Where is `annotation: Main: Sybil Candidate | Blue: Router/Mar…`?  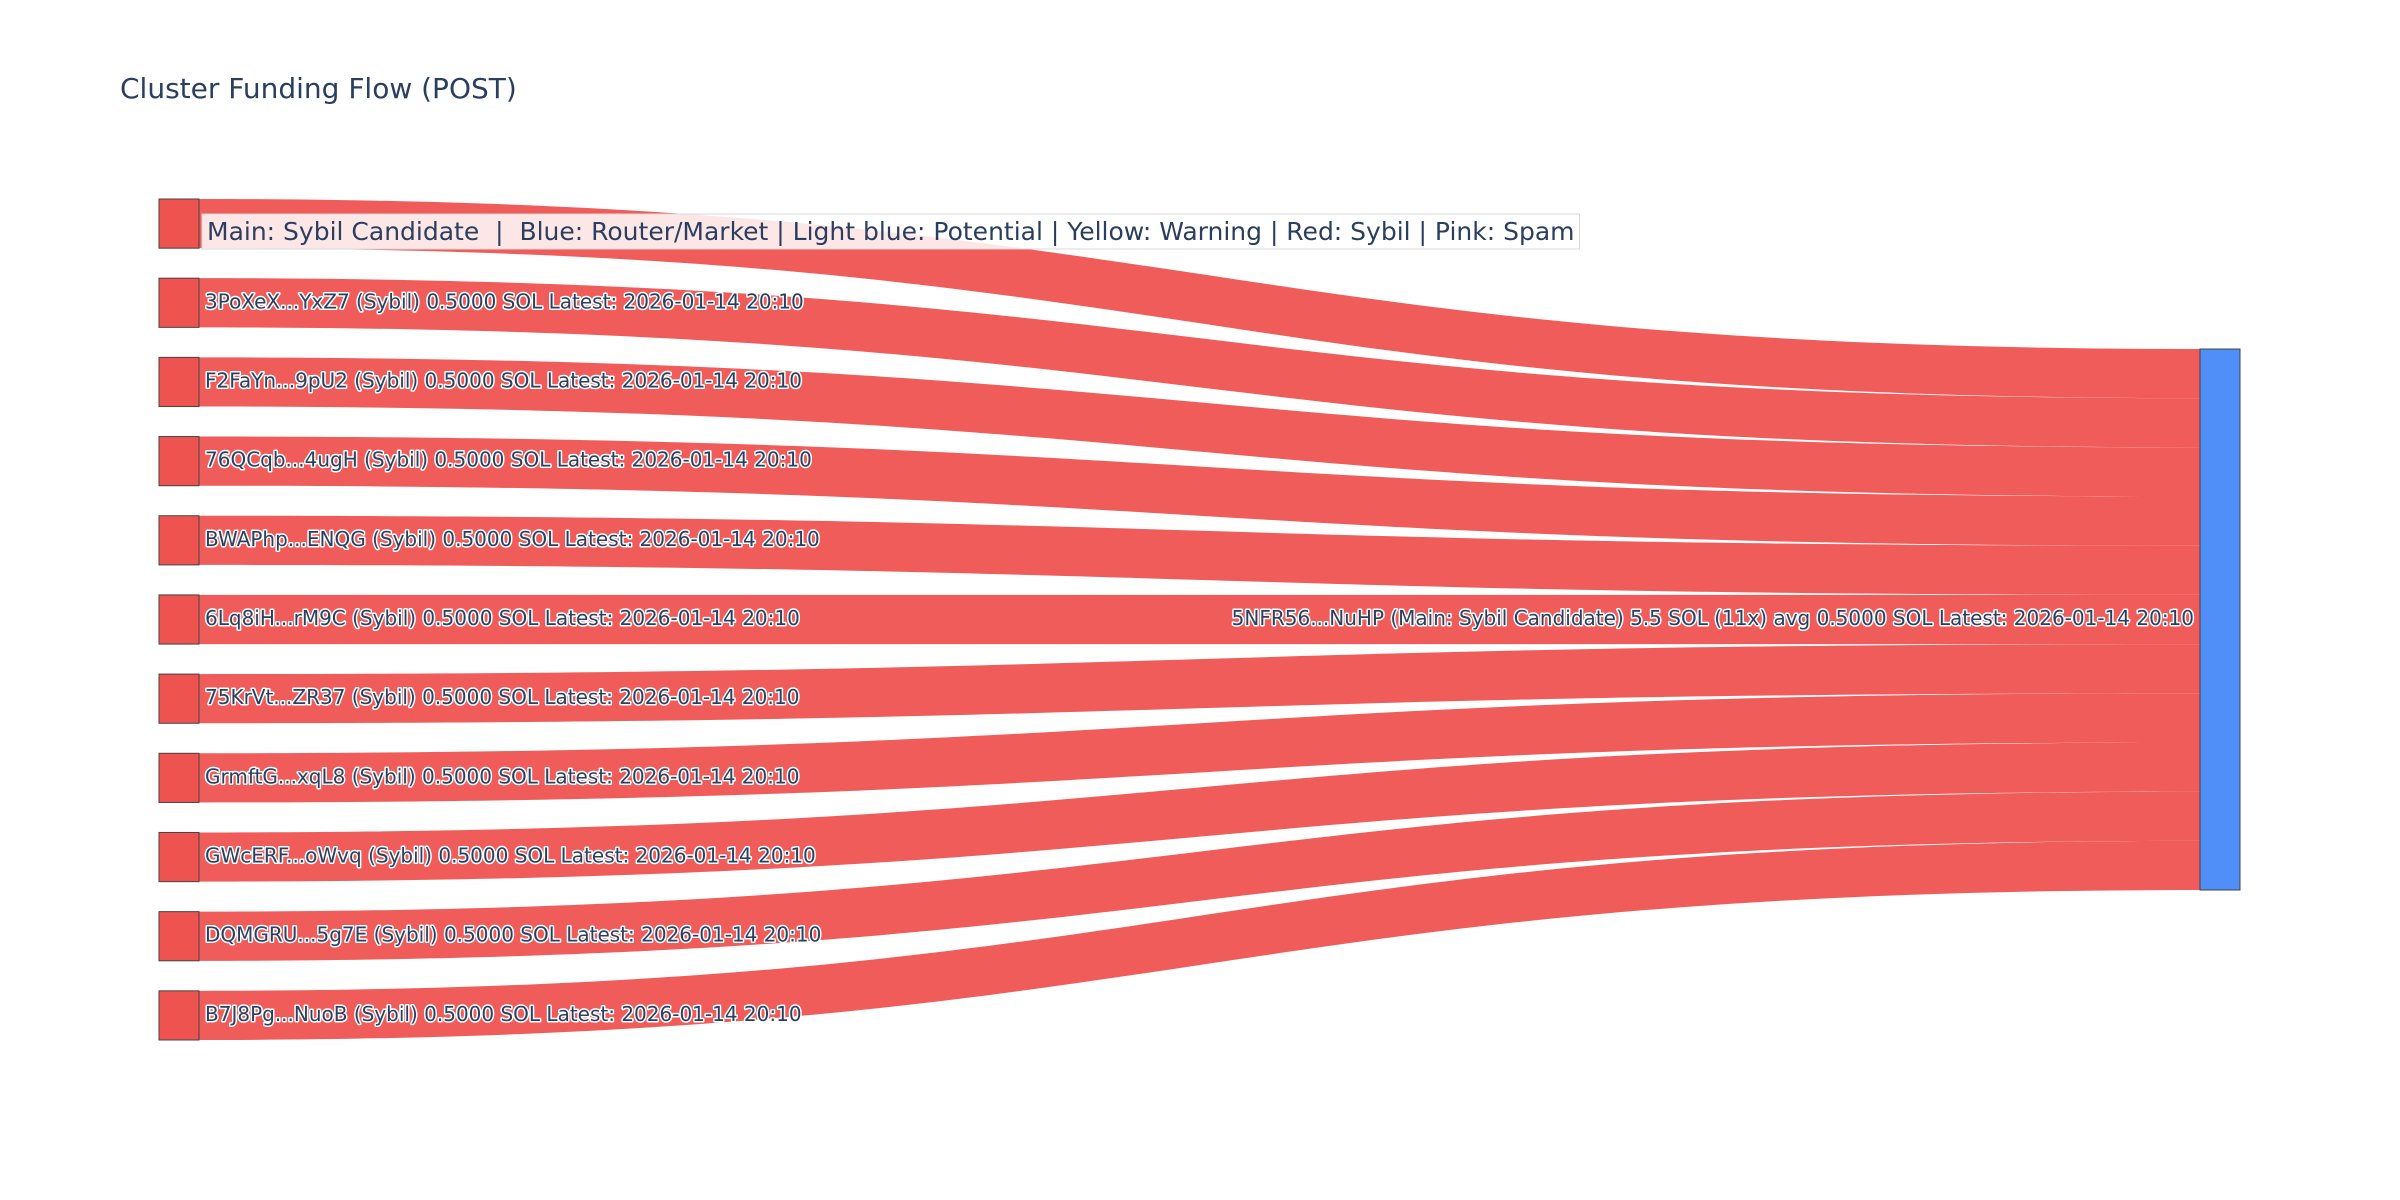 annotation: Main: Sybil Candidate | Blue: Router/Mar… is located at coordinates (891, 231).